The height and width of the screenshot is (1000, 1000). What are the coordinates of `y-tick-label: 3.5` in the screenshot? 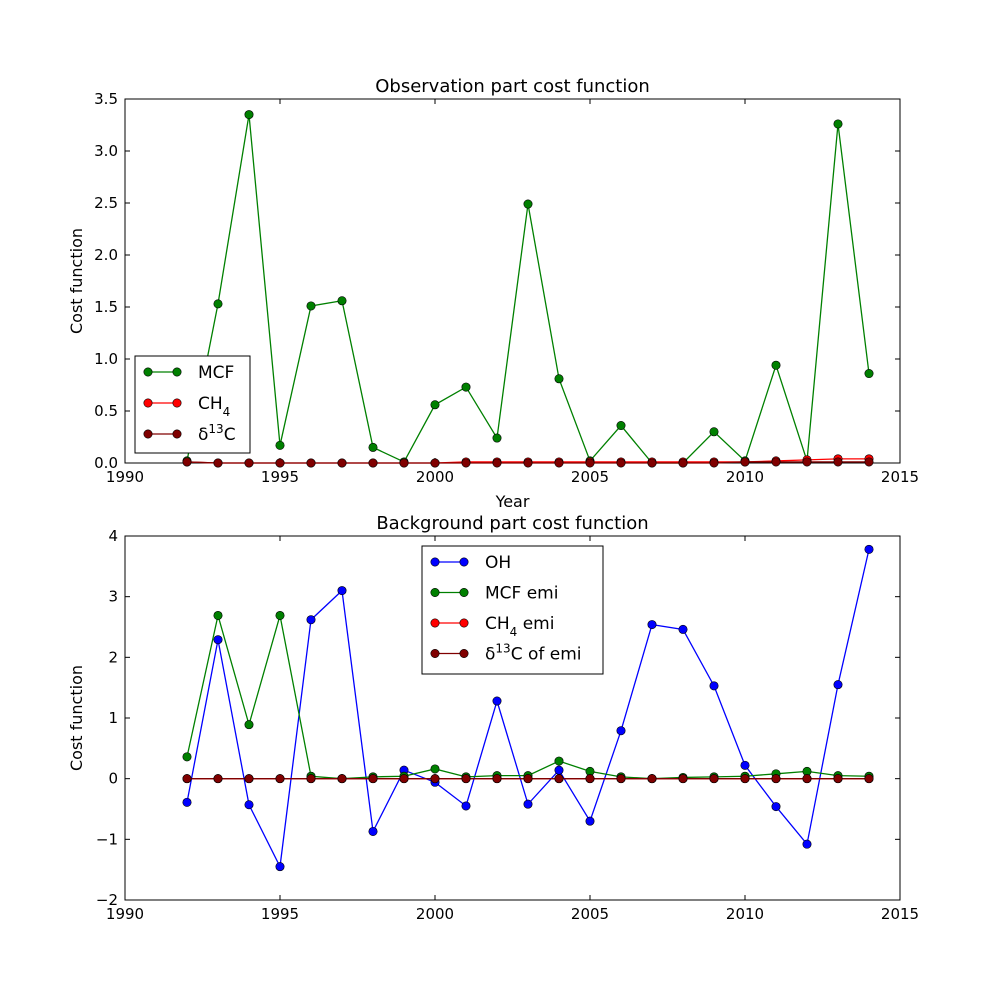 It's located at (106, 99).